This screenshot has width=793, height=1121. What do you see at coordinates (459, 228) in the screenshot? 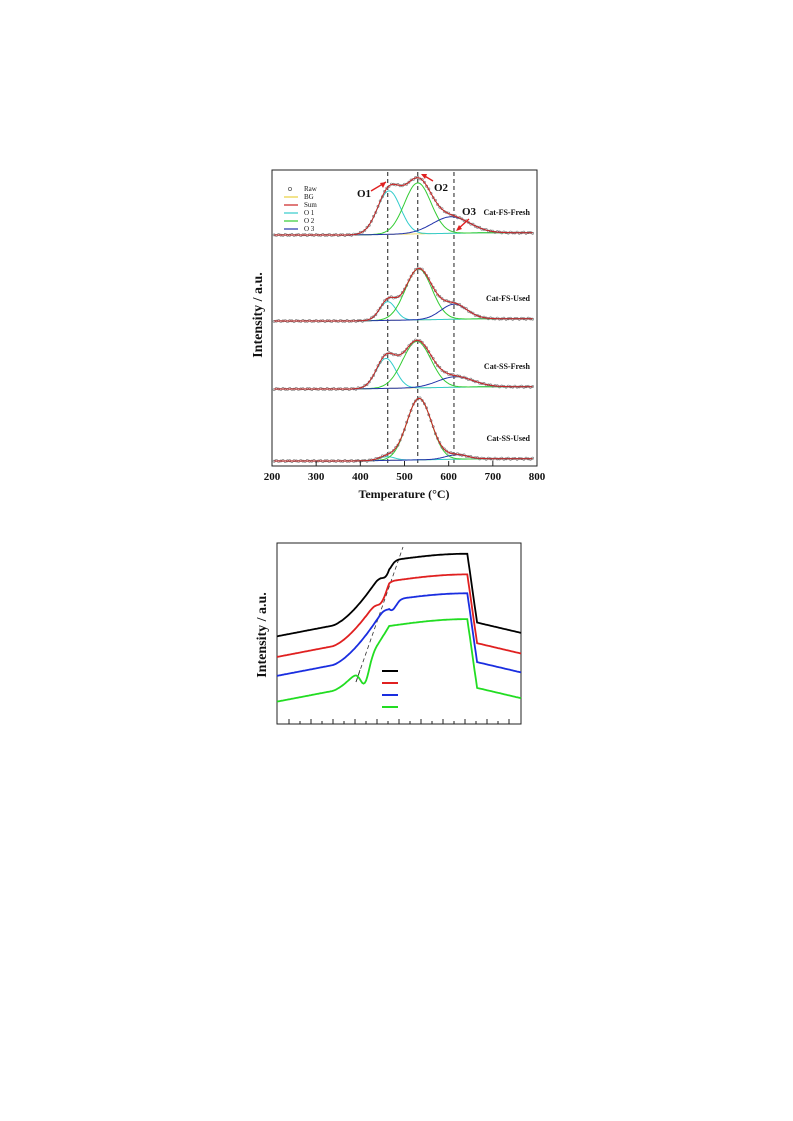
I see `annotation-arrowhead-o3` at bounding box center [459, 228].